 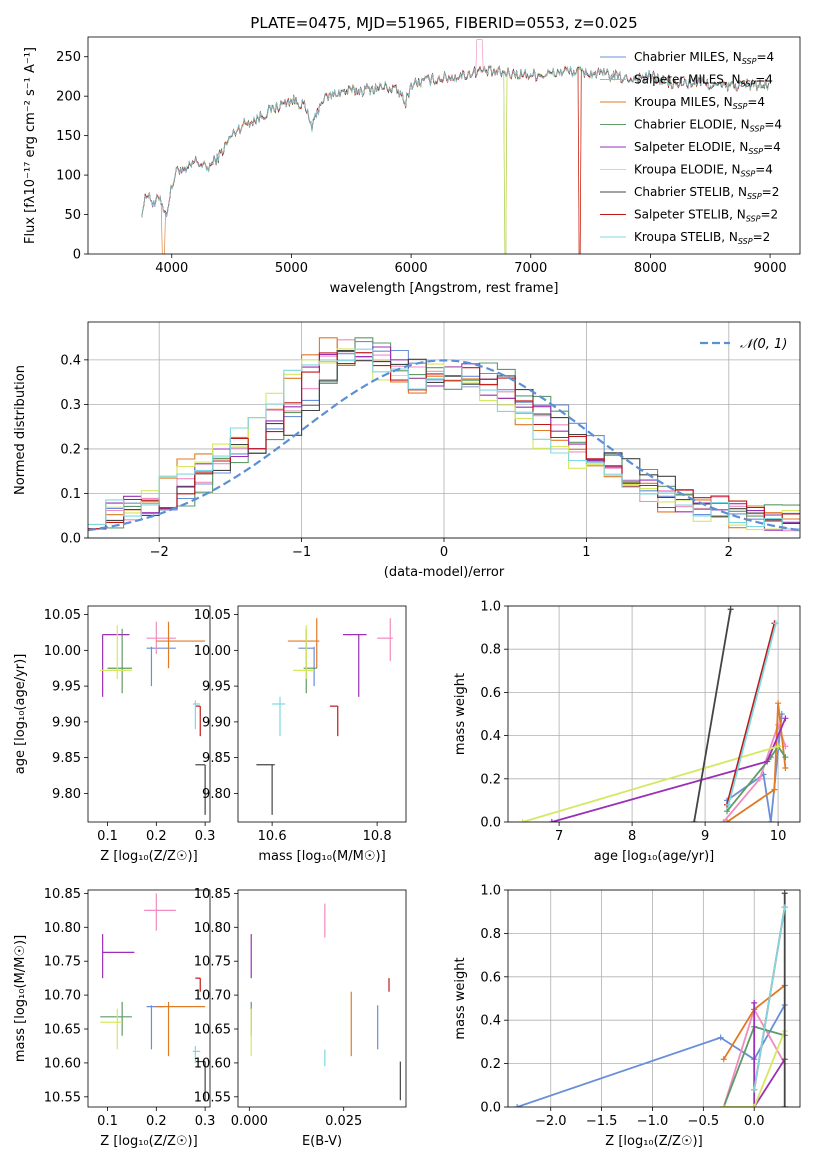 I want to click on x-tick-label: 9, so click(x=705, y=836).